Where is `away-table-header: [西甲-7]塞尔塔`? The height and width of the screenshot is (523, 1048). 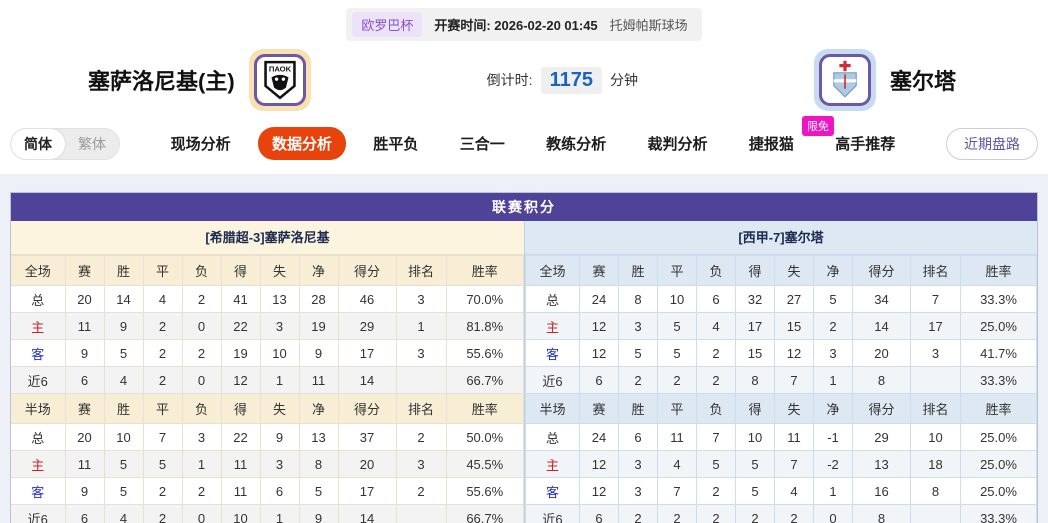 away-table-header: [西甲-7]塞尔塔 is located at coordinates (781, 238).